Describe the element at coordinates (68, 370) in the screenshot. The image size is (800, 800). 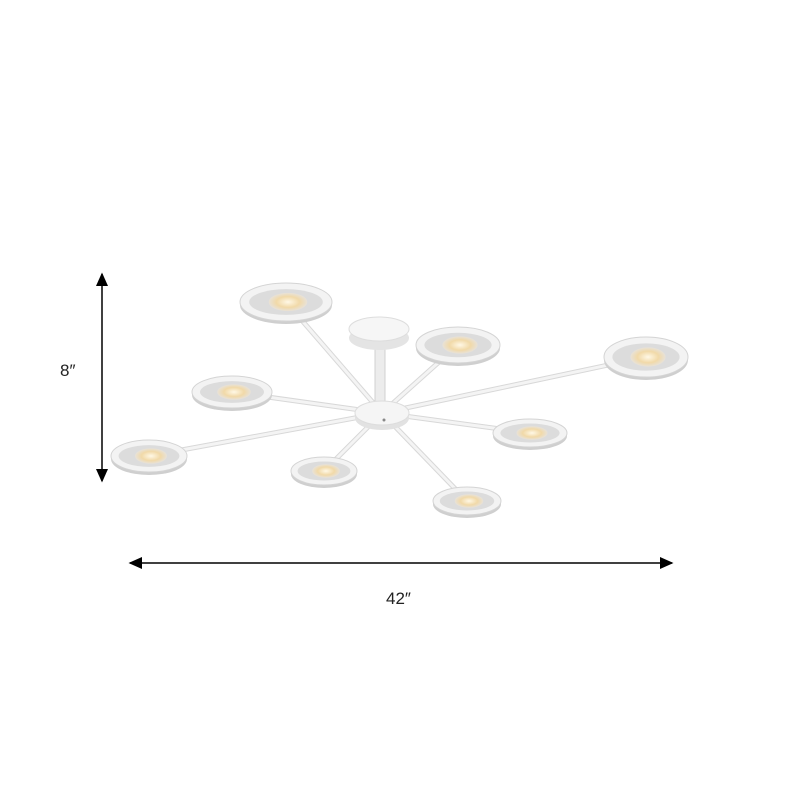
I see `height-label: 8″` at that location.